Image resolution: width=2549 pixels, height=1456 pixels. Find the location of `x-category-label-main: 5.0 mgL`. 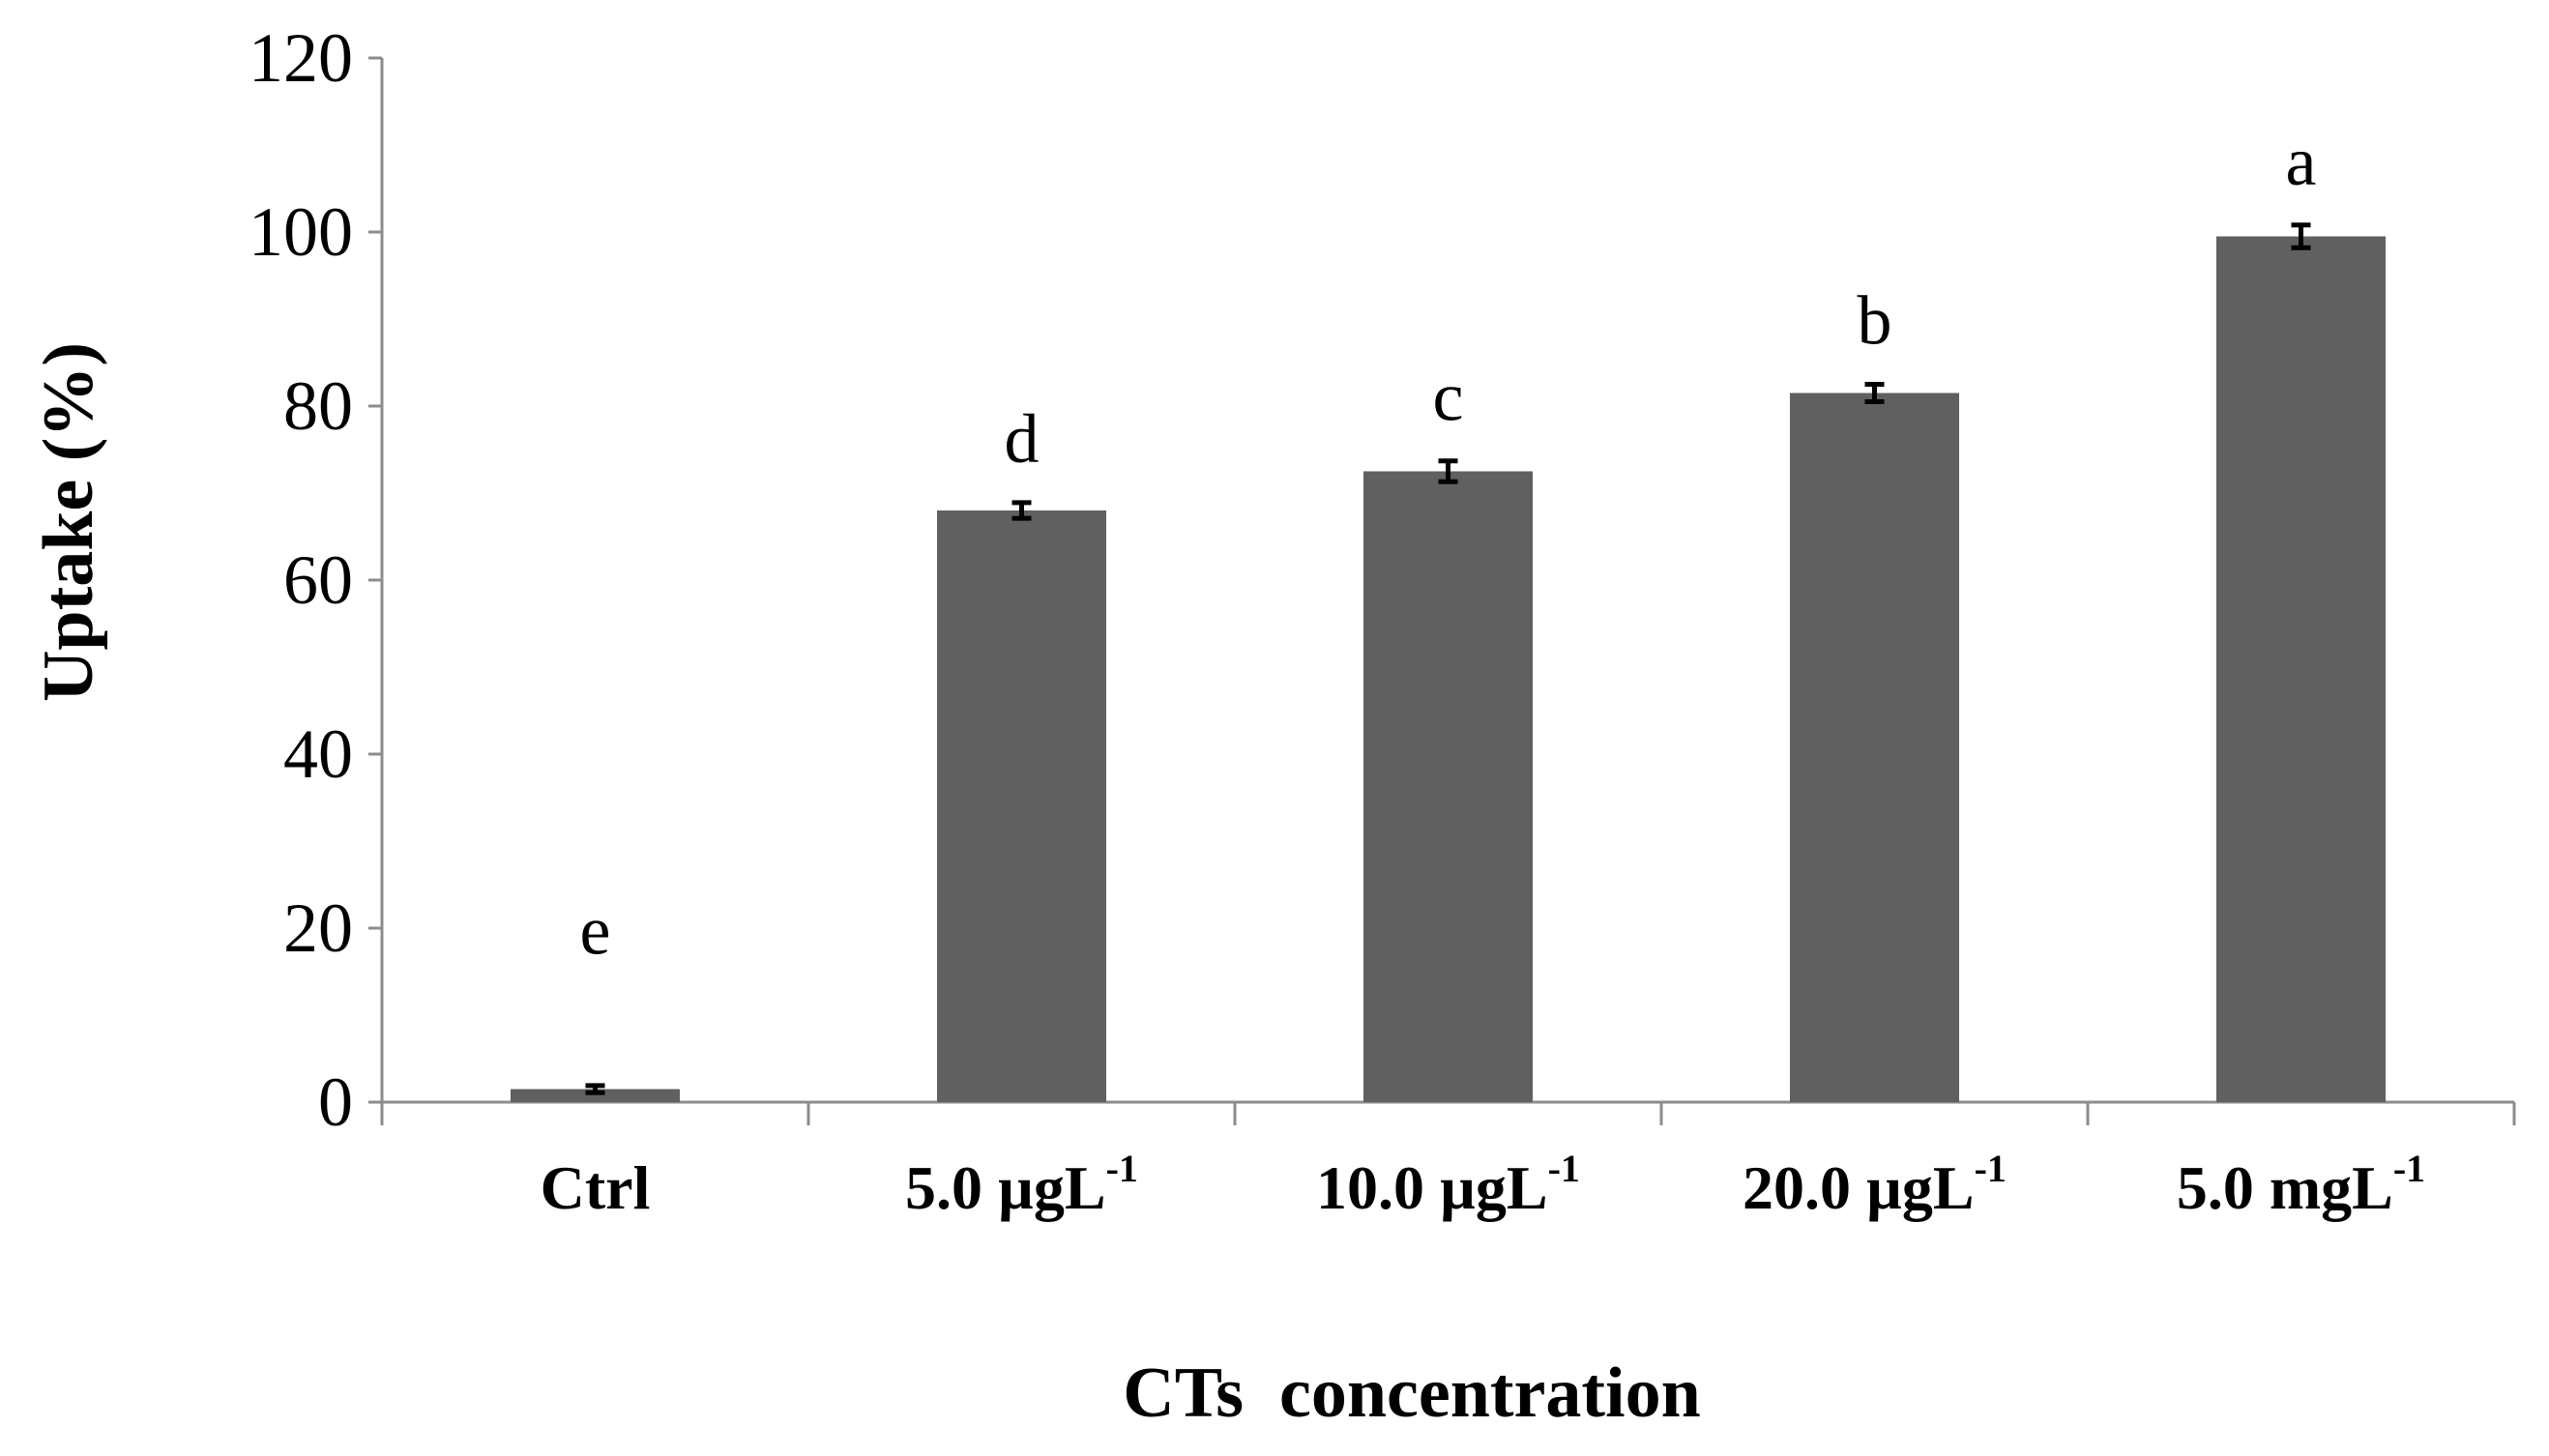

x-category-label-main: 5.0 mgL is located at coordinates (2285, 1187).